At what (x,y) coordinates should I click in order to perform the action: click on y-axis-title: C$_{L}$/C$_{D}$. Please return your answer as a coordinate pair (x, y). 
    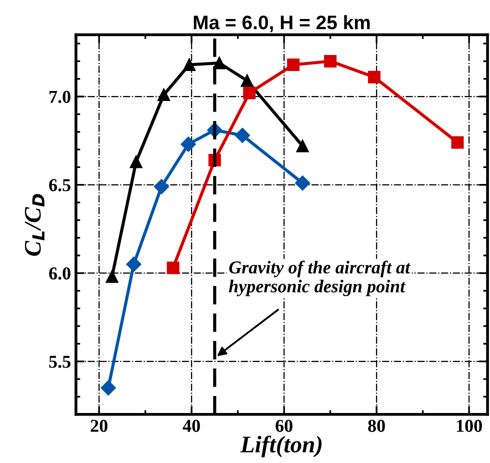
    Looking at the image, I should click on (34, 225).